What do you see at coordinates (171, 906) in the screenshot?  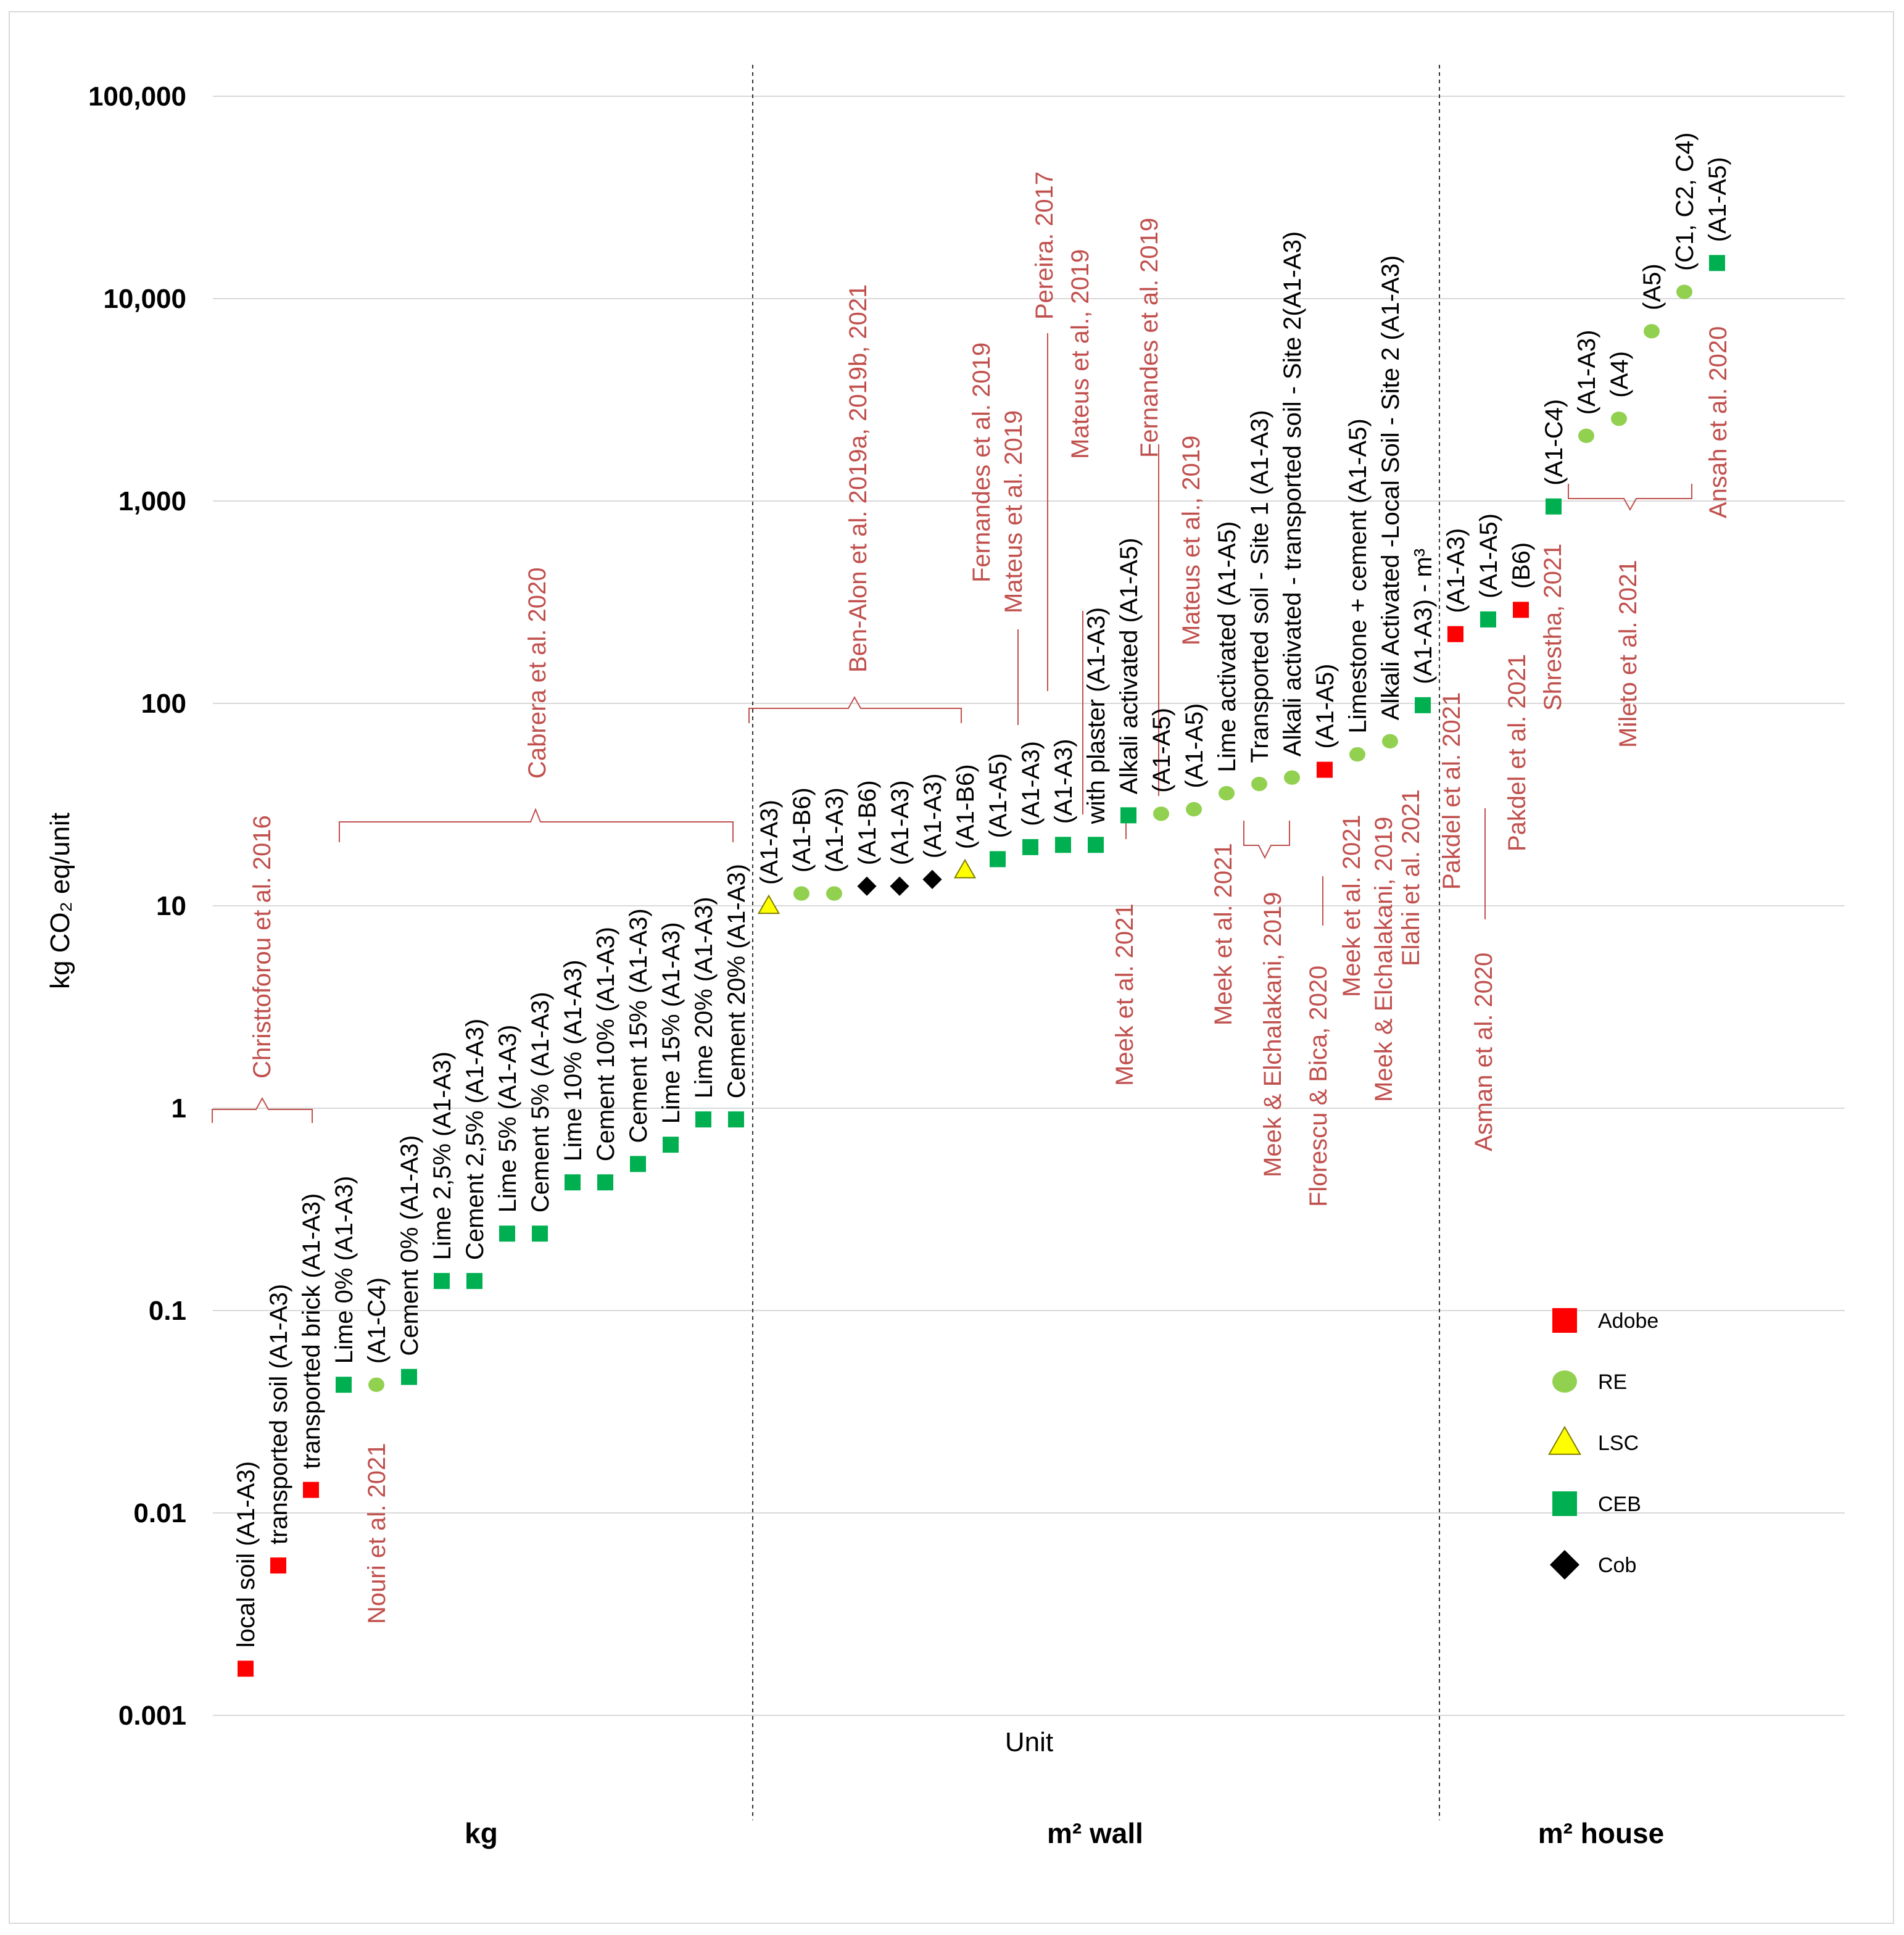 I see `y-tick-label: 10` at bounding box center [171, 906].